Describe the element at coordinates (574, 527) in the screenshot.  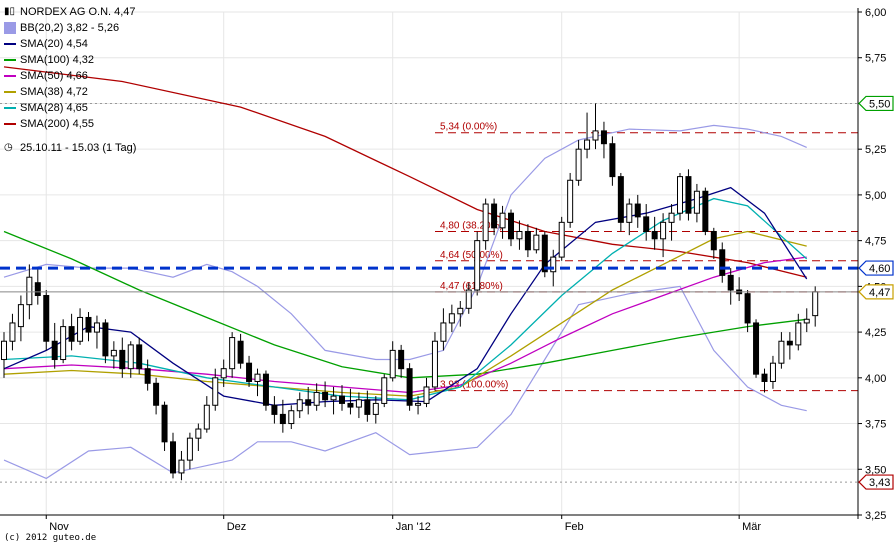
I see `x-tick-label: Feb` at that location.